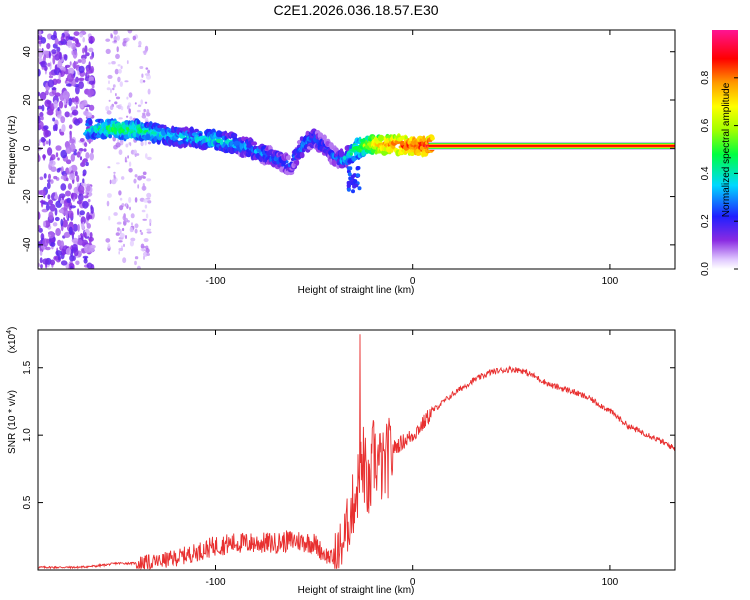  Describe the element at coordinates (12, 340) in the screenshot. I see `snr-multiplier: (x104)` at that location.